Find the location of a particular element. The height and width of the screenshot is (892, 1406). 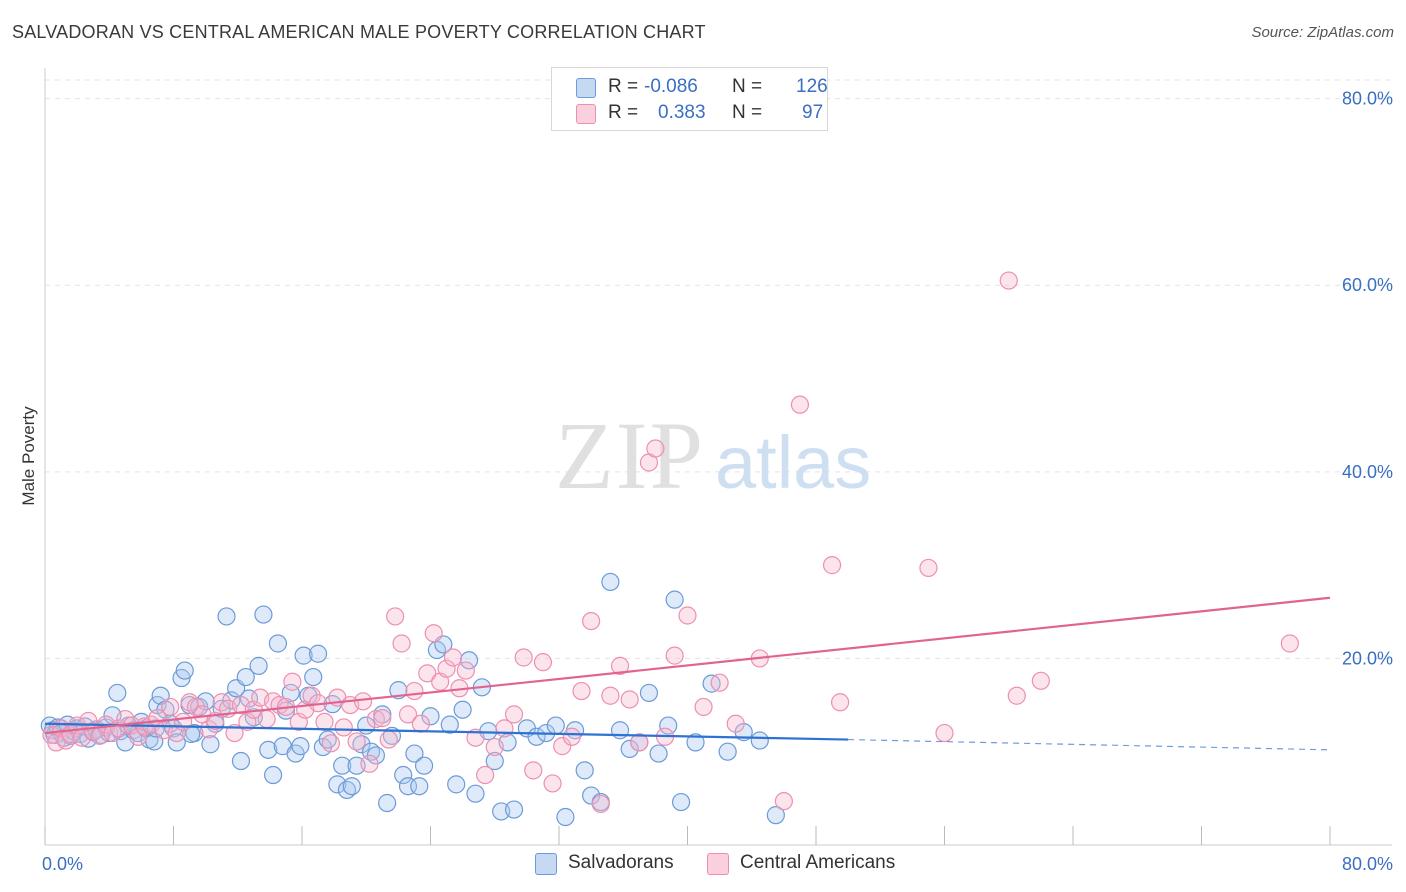

x-tick-label-min: 0.0% is located at coordinates (62, 864).